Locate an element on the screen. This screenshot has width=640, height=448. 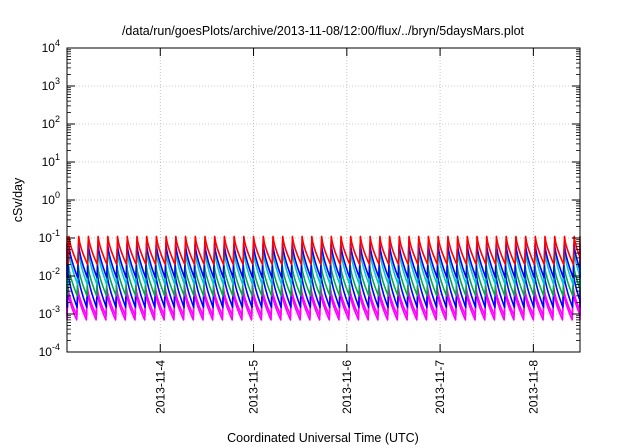
y-tick-label: 10⁴ is located at coordinates (51, 46).